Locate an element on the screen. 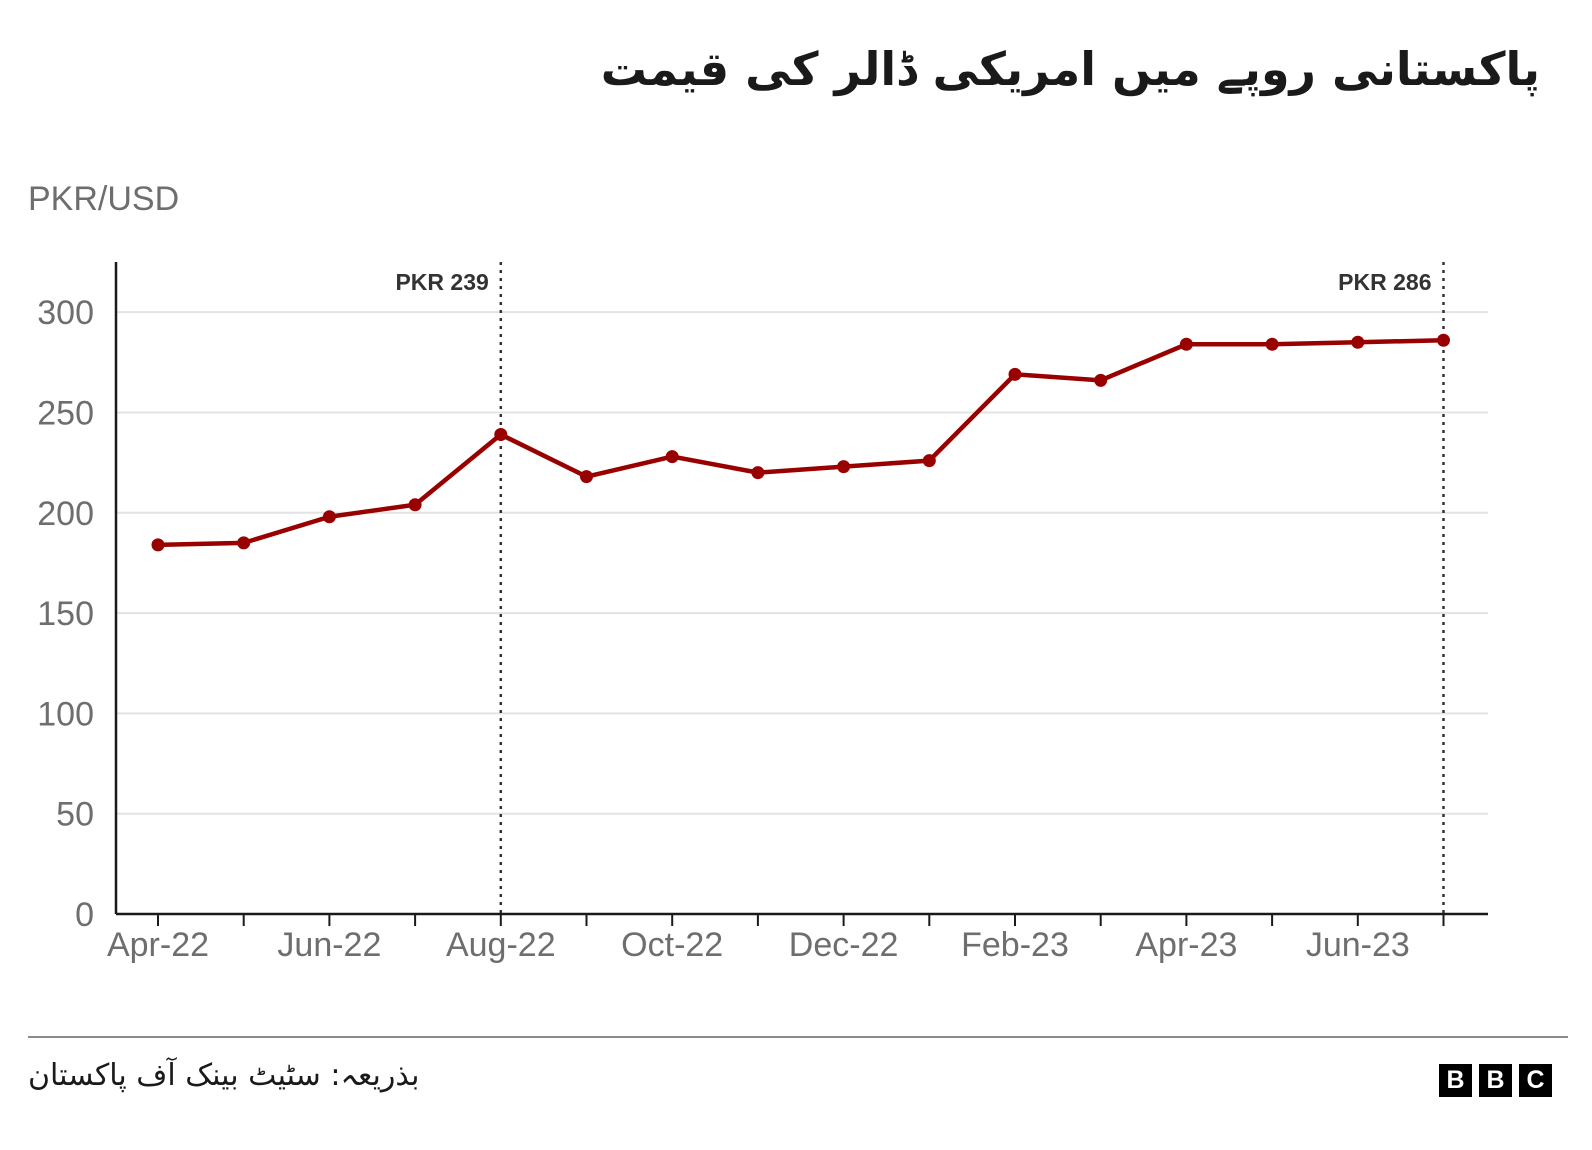 The width and height of the screenshot is (1592, 1150). y-tick-label: 150 is located at coordinates (65, 614).